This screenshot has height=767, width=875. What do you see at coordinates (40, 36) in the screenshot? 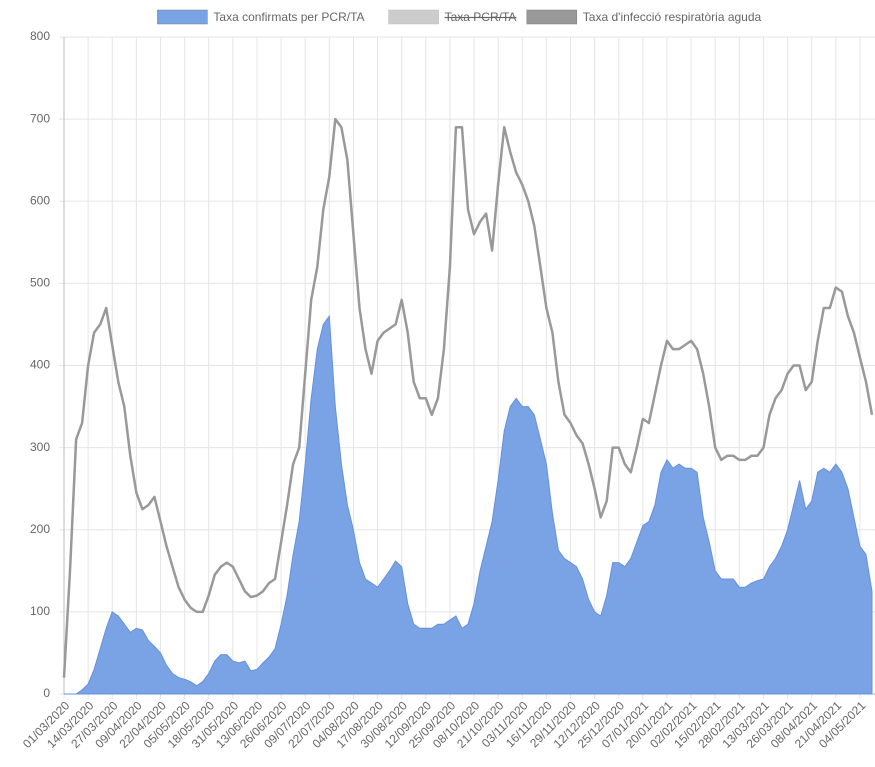
I see `y-tick-label: 800` at bounding box center [40, 36].